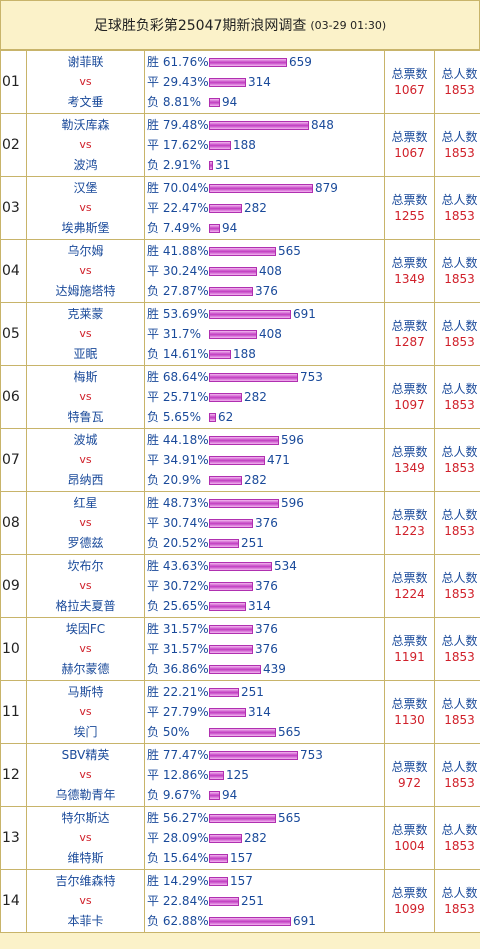  What do you see at coordinates (409, 405) in the screenshot?
I see `total-votes-value: 1097` at bounding box center [409, 405].